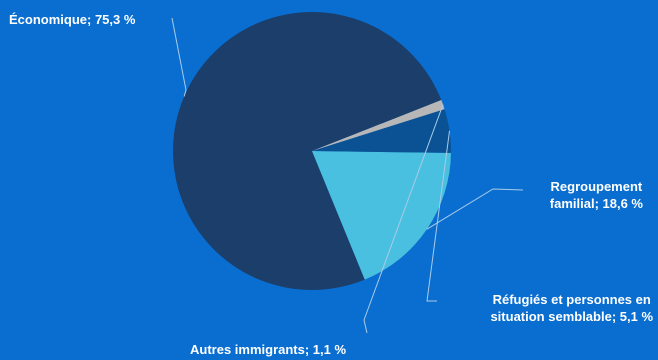  I want to click on slice-label-regroupement-familial: Regroupement familial; 18,6 %, so click(596, 195).